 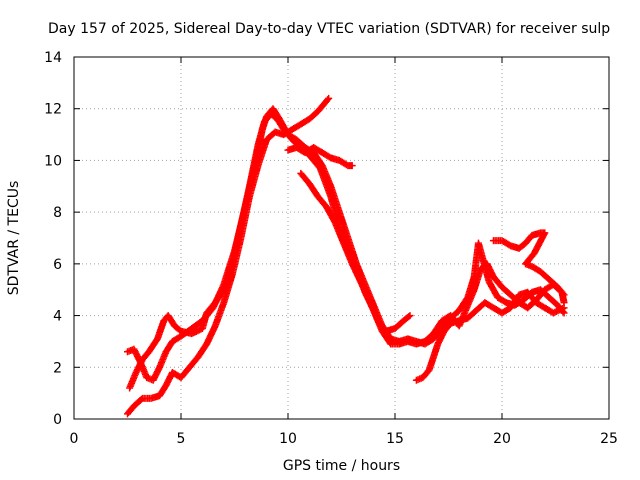 I want to click on y-axis-label: SDTVAR / TECUs, so click(x=14, y=238).